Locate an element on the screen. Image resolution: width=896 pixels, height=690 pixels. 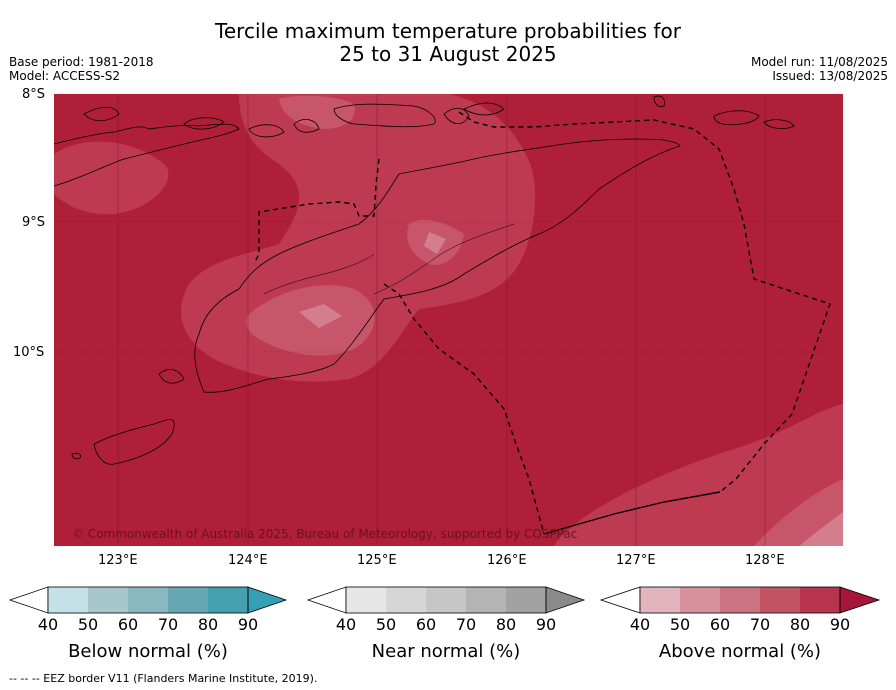
colorbar-above-tick: 60 is located at coordinates (720, 624).